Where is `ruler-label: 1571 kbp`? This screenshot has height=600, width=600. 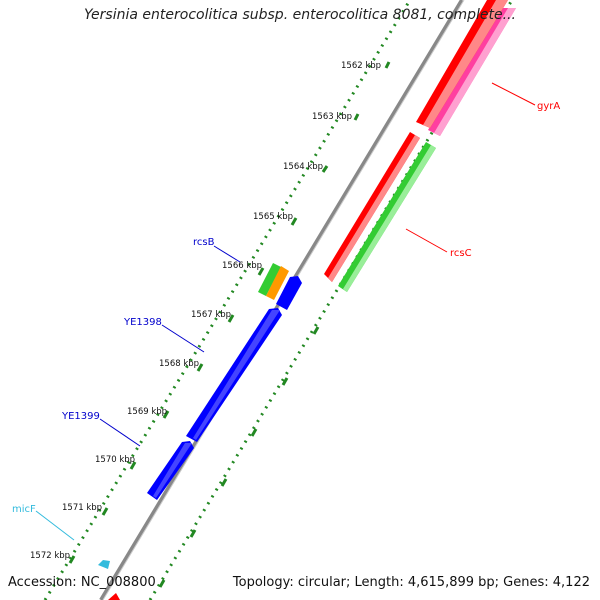
ruler-label: 1571 kbp is located at coordinates (82, 508).